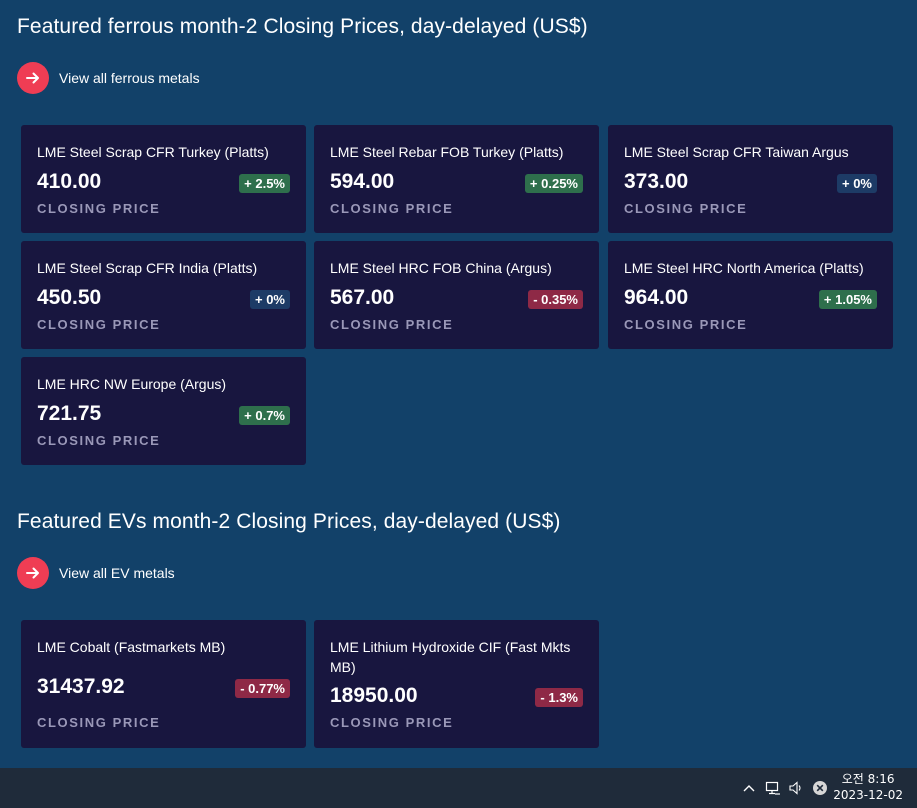  Describe the element at coordinates (117, 573) in the screenshot. I see `view-all-ev-label: View all EV metals` at that location.